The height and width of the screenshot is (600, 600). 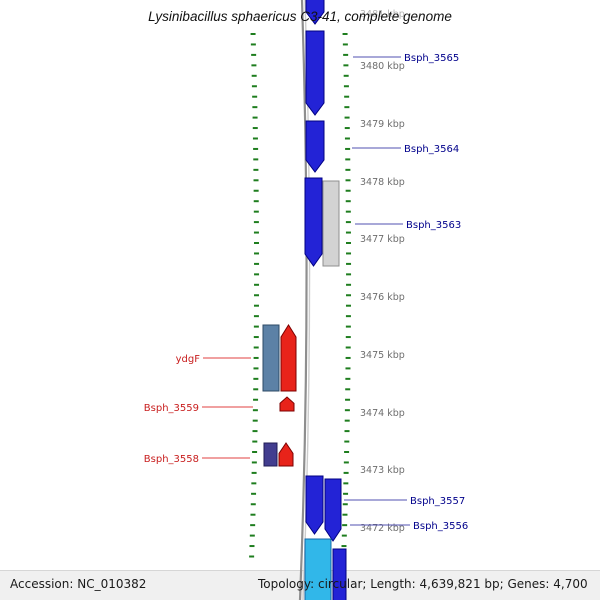 What do you see at coordinates (440, 526) in the screenshot?
I see `gene-label-Bsph_3556: Bsph_3556` at bounding box center [440, 526].